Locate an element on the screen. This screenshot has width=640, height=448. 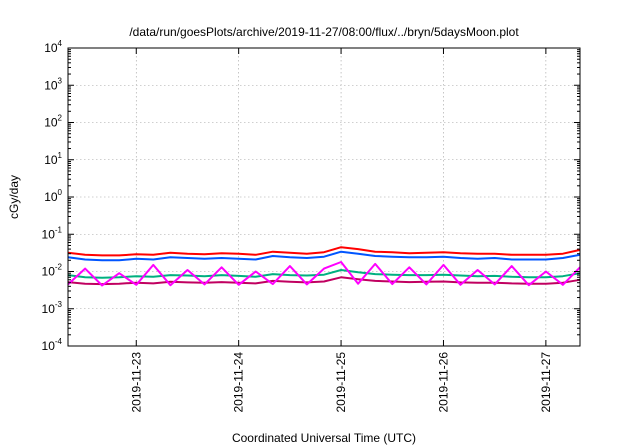
y-tick-label: 10⁻⁴ is located at coordinates (52, 345).